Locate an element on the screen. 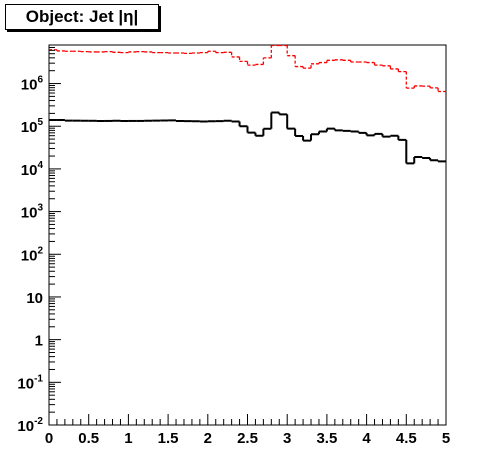  x-tick-label: 4 is located at coordinates (366, 438).